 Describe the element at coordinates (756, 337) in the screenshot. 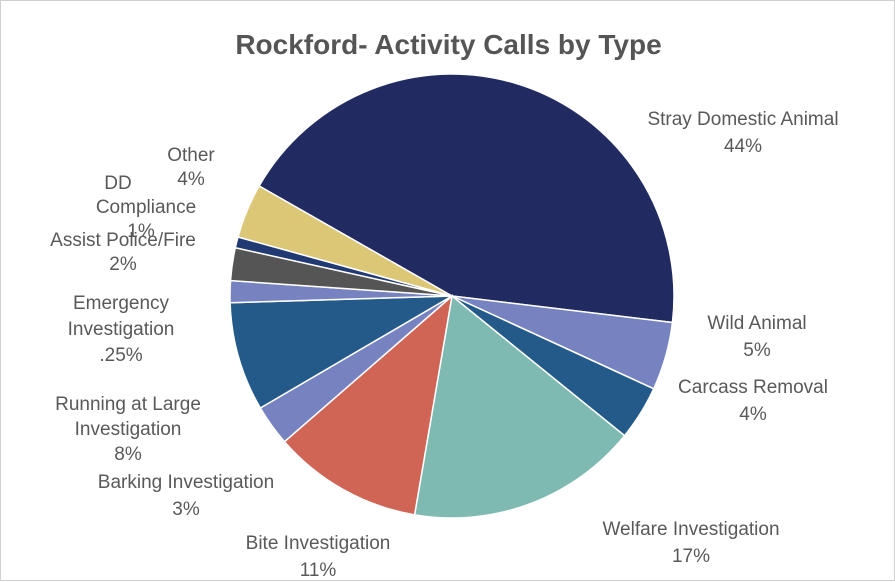

I see `slice-label-wild-animal: Wild Animal 5%` at that location.